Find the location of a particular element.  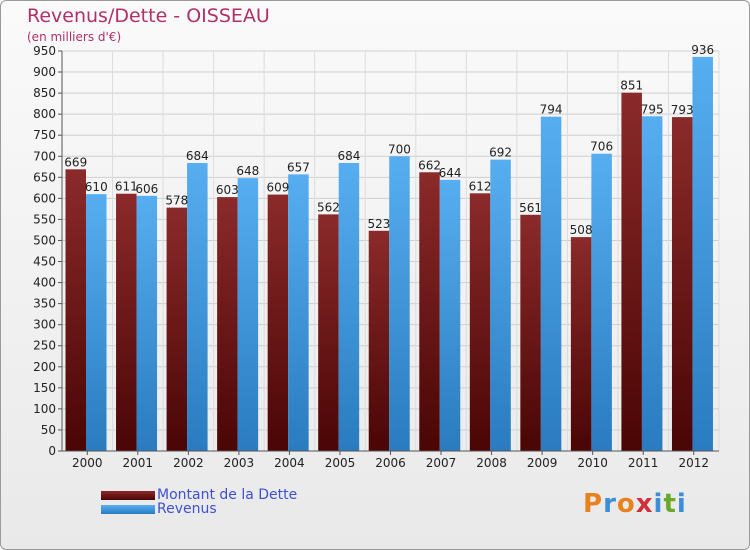

logo-letter: P is located at coordinates (593, 504).